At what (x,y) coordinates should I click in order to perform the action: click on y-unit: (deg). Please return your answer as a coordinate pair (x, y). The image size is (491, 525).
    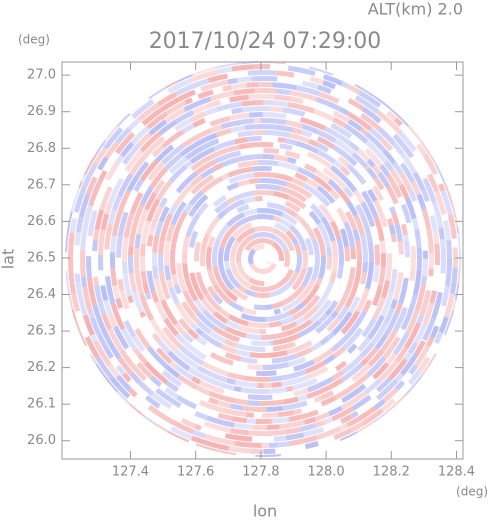
    Looking at the image, I should click on (34, 40).